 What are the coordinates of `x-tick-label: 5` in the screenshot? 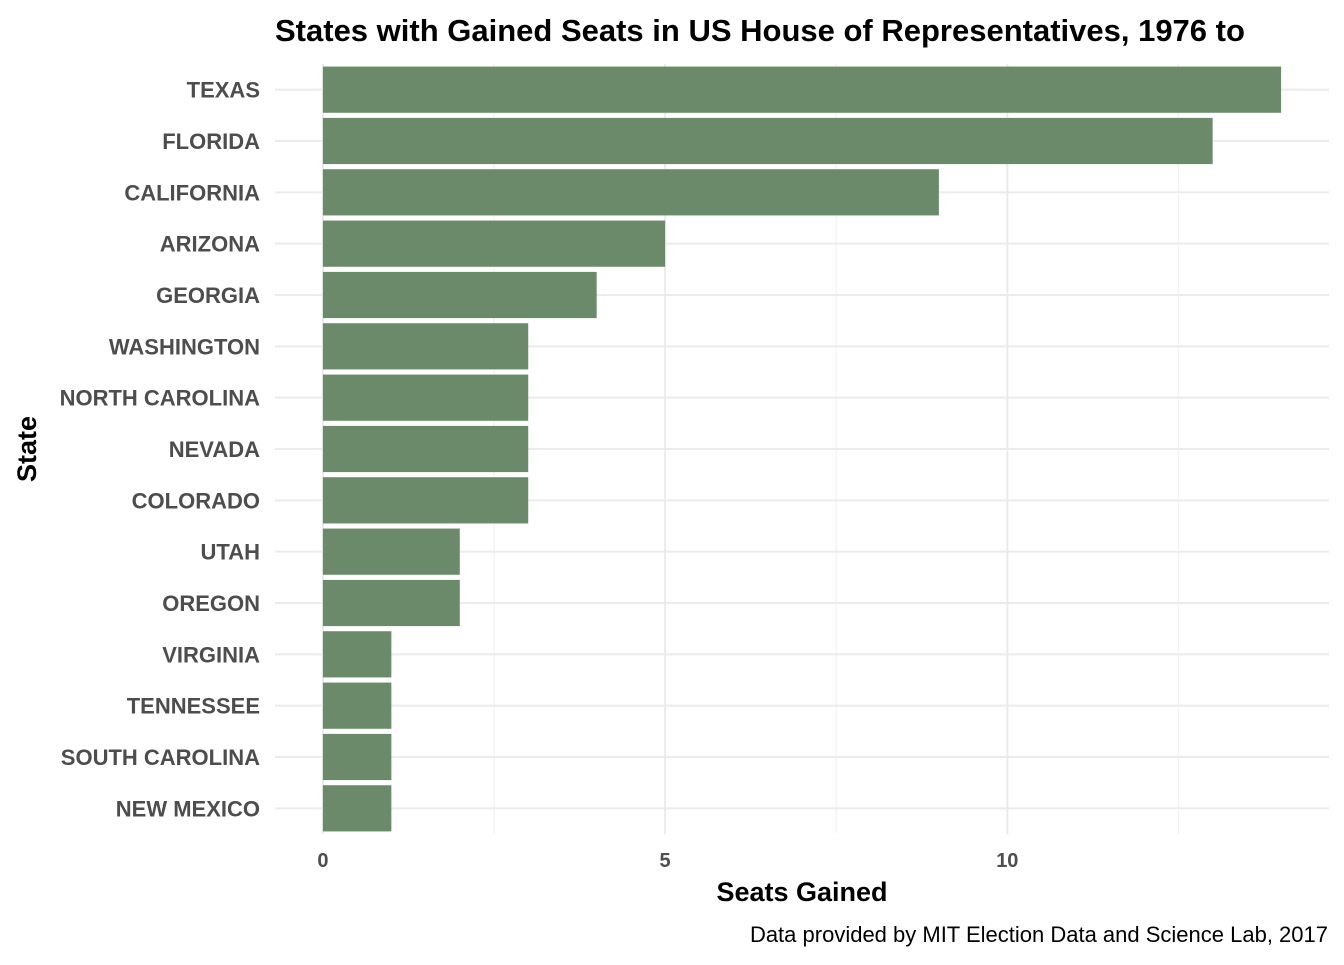 It's located at (665, 861).